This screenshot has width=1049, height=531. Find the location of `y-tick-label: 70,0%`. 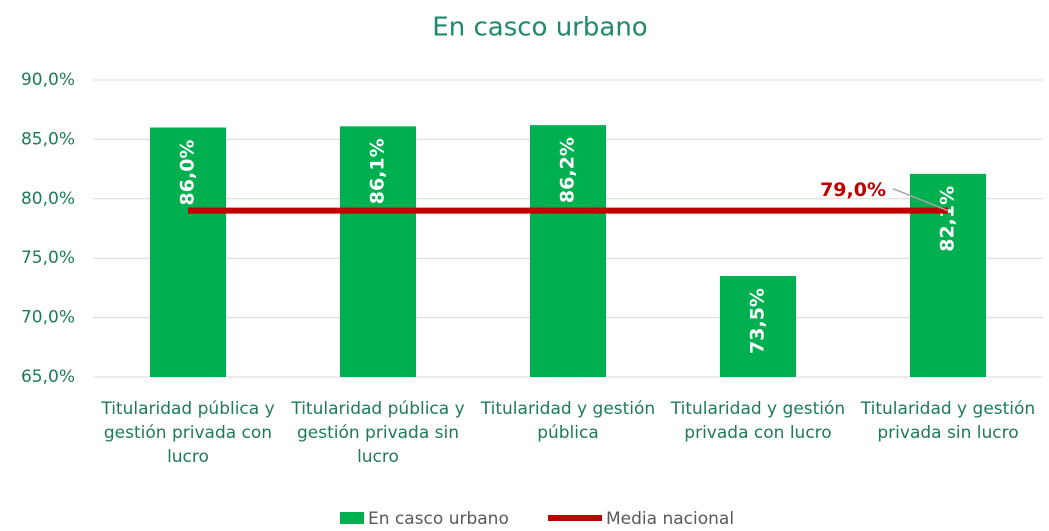

y-tick-label: 70,0% is located at coordinates (48, 318).